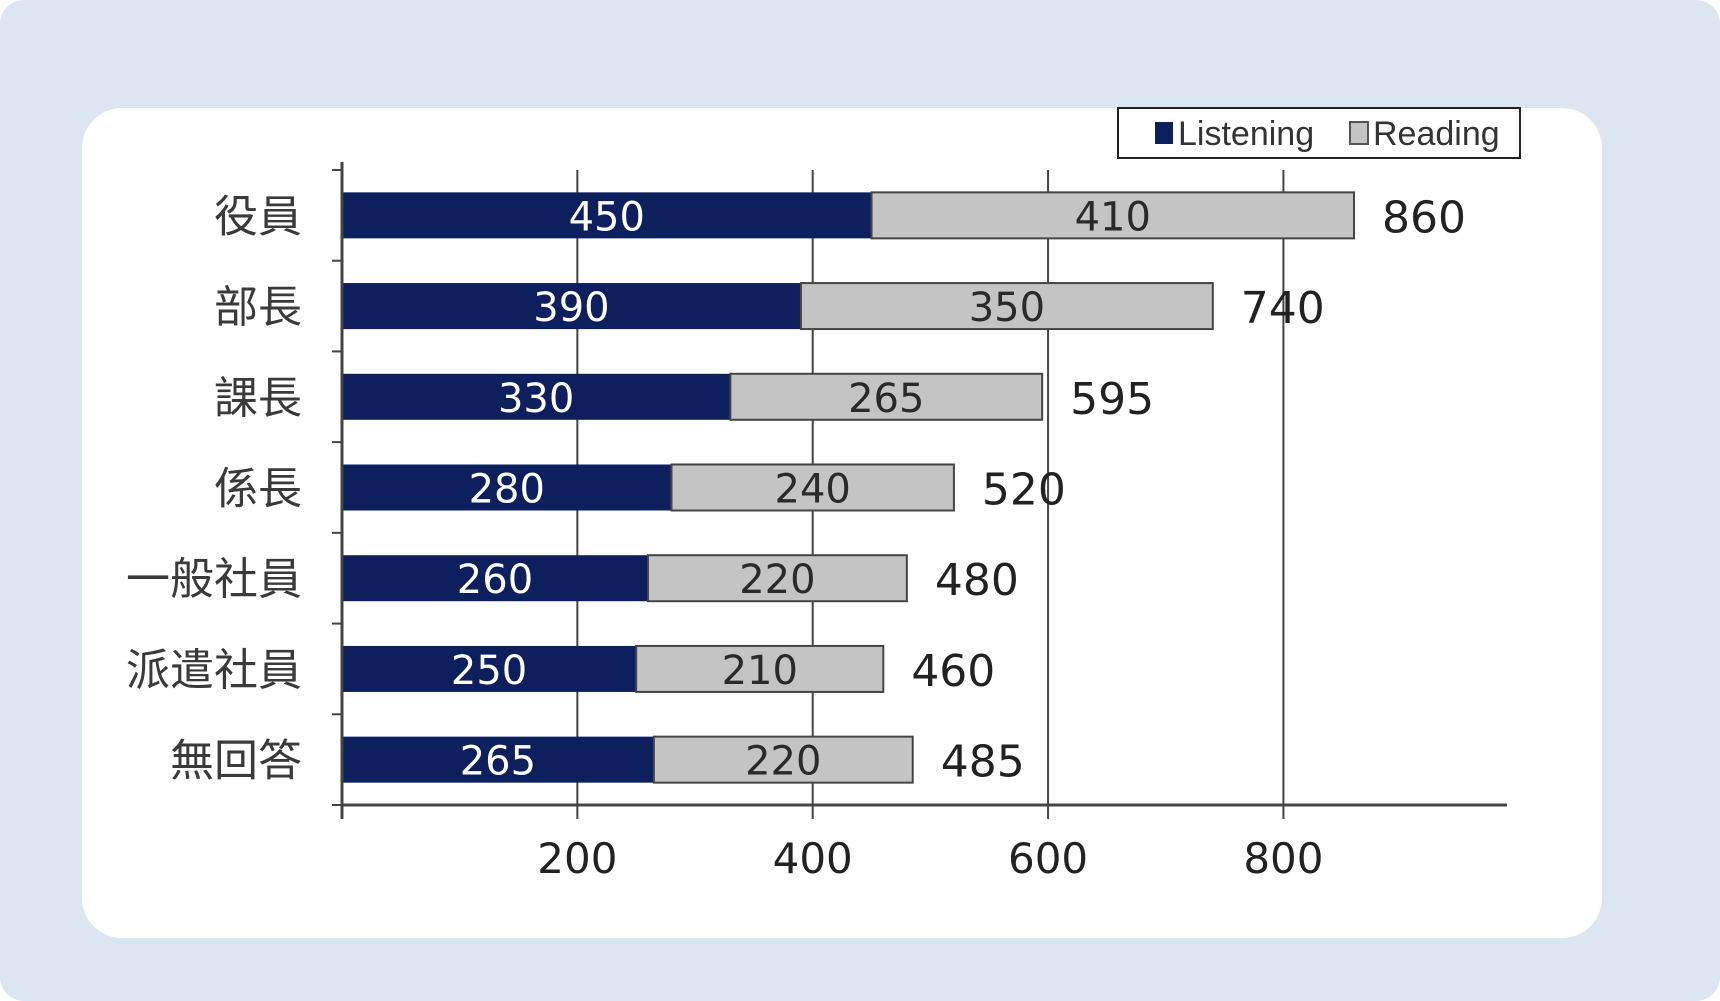 The height and width of the screenshot is (1001, 1720). Describe the element at coordinates (1424, 217) in the screenshot. I see `total-label: 860` at that location.